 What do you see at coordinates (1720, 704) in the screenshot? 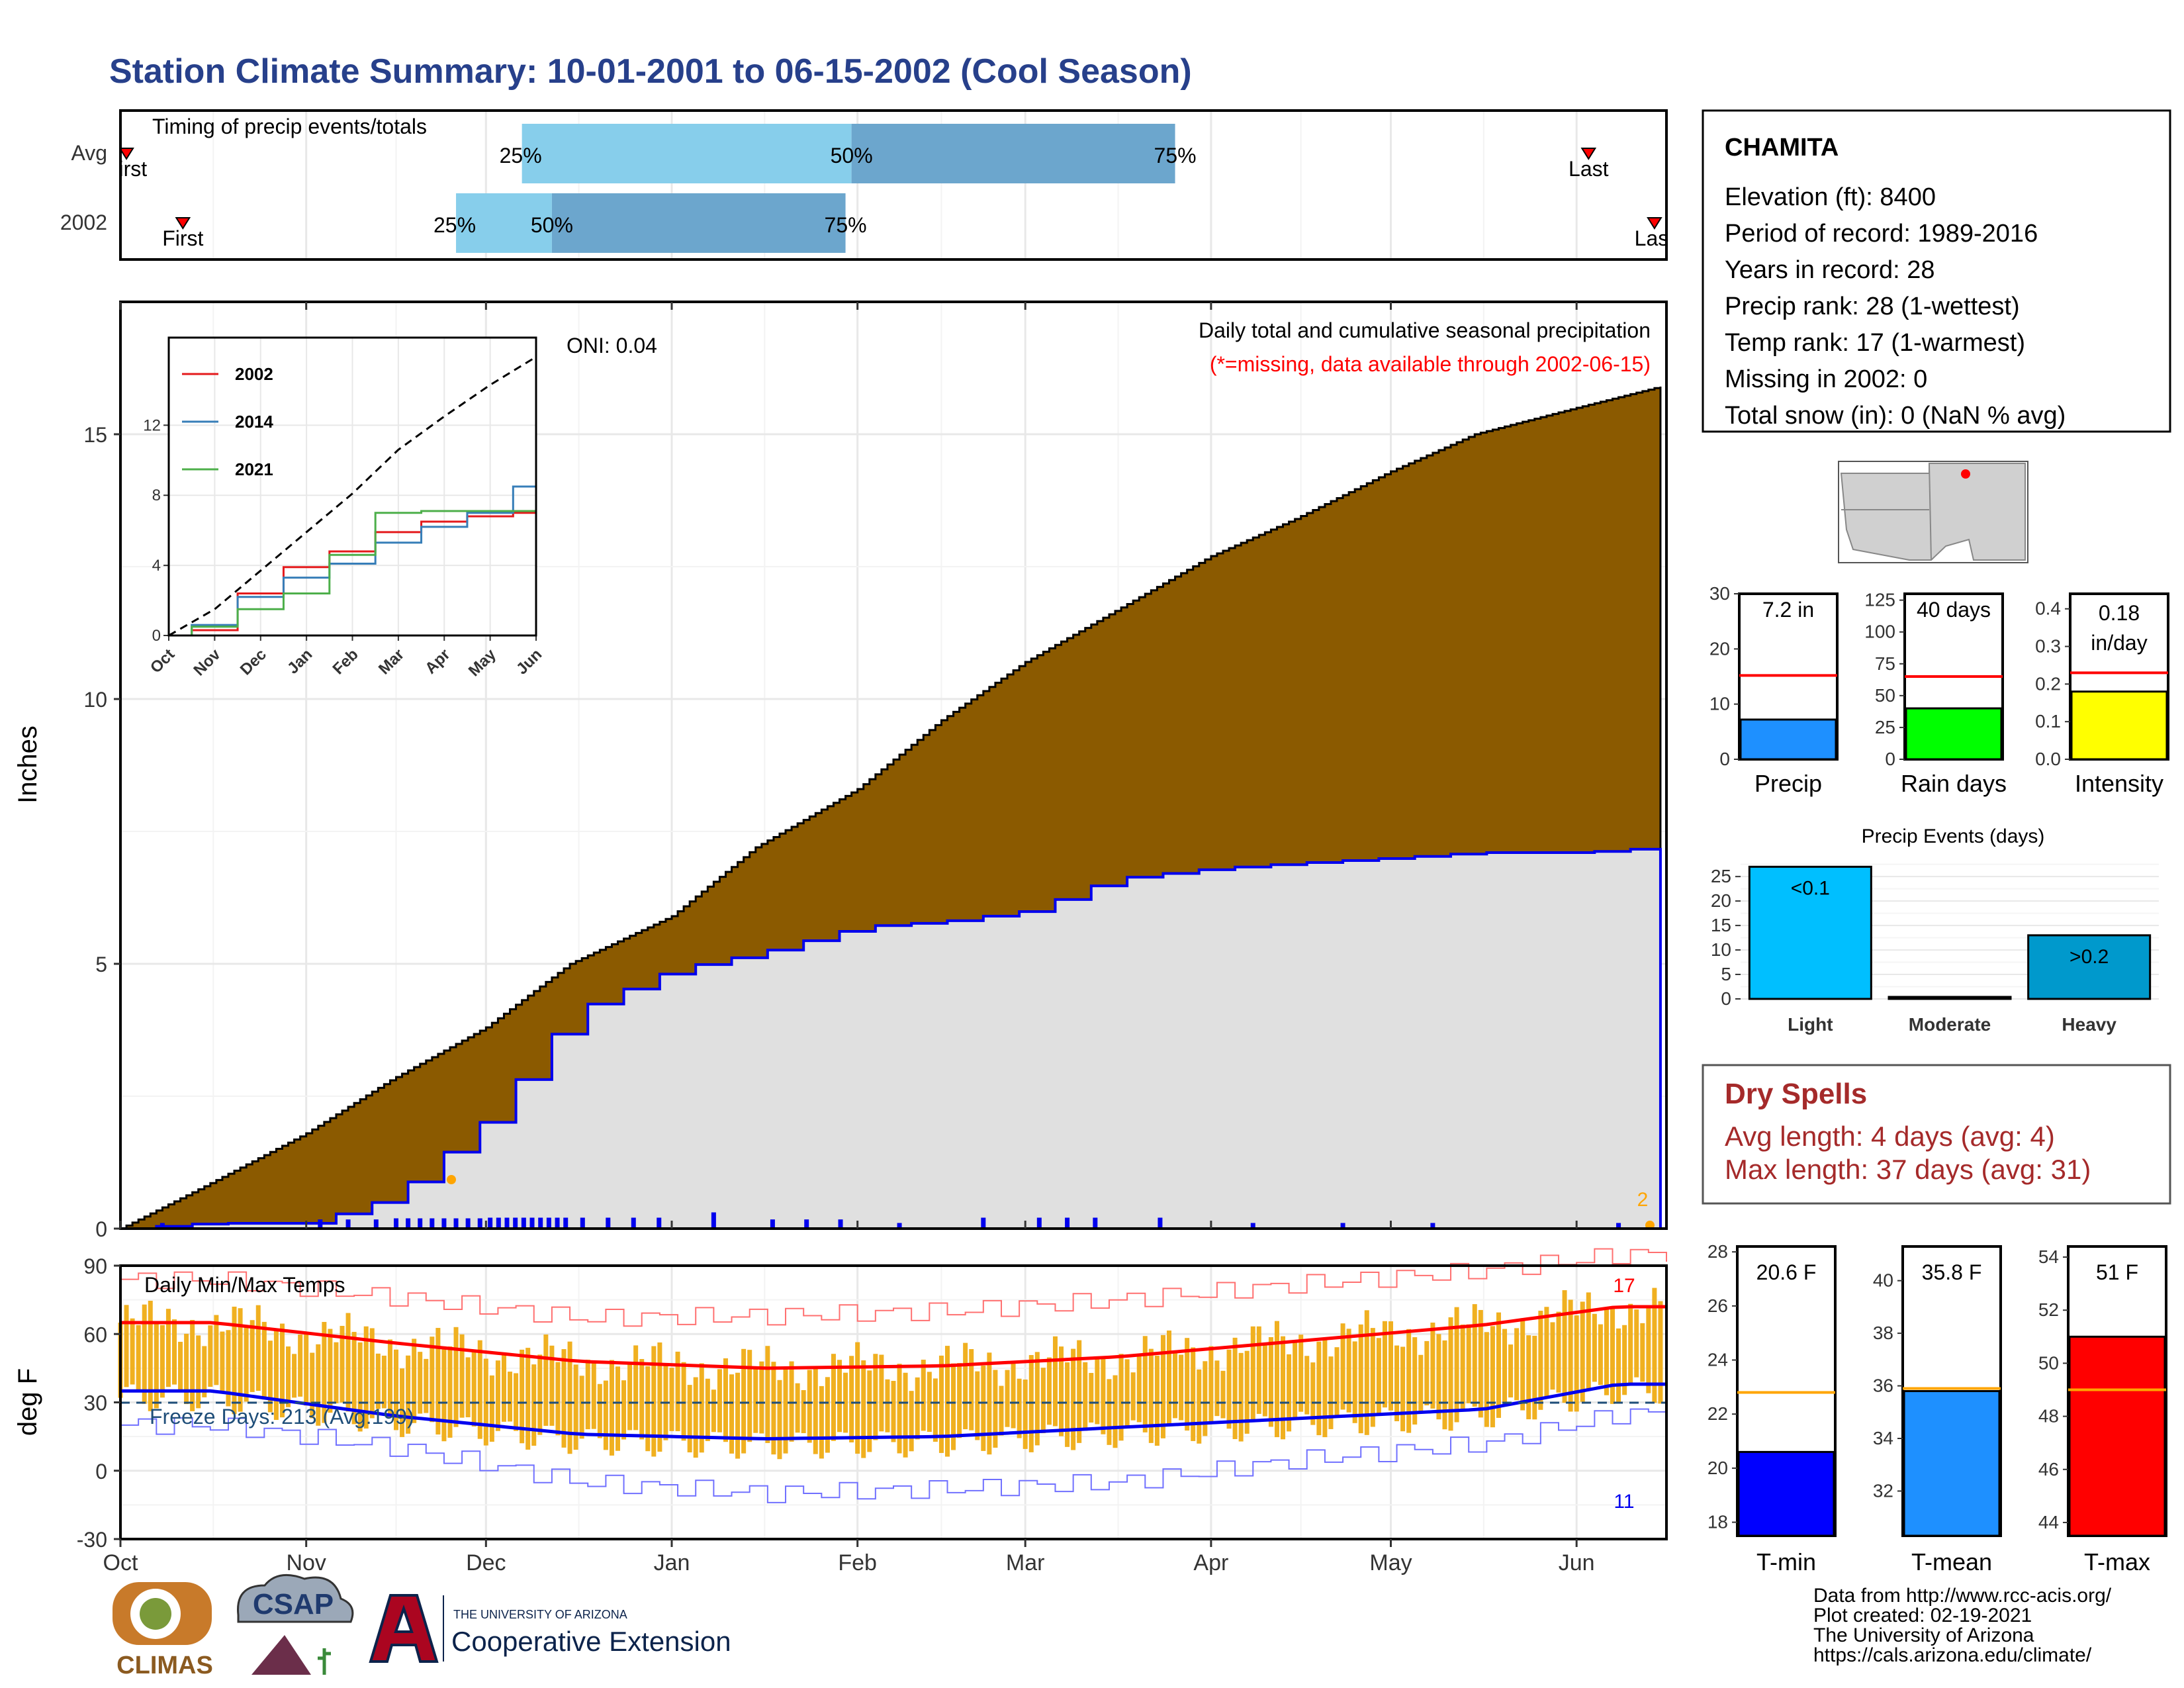
I see `mini-ytick-label: 10` at bounding box center [1720, 704].